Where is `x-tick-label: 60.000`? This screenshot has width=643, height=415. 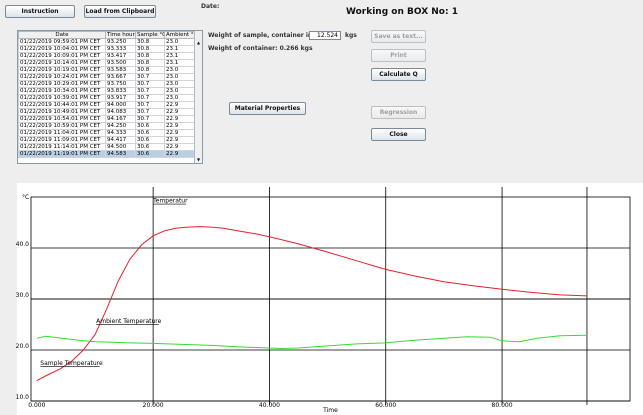
x-tick-label: 60.000 is located at coordinates (385, 405).